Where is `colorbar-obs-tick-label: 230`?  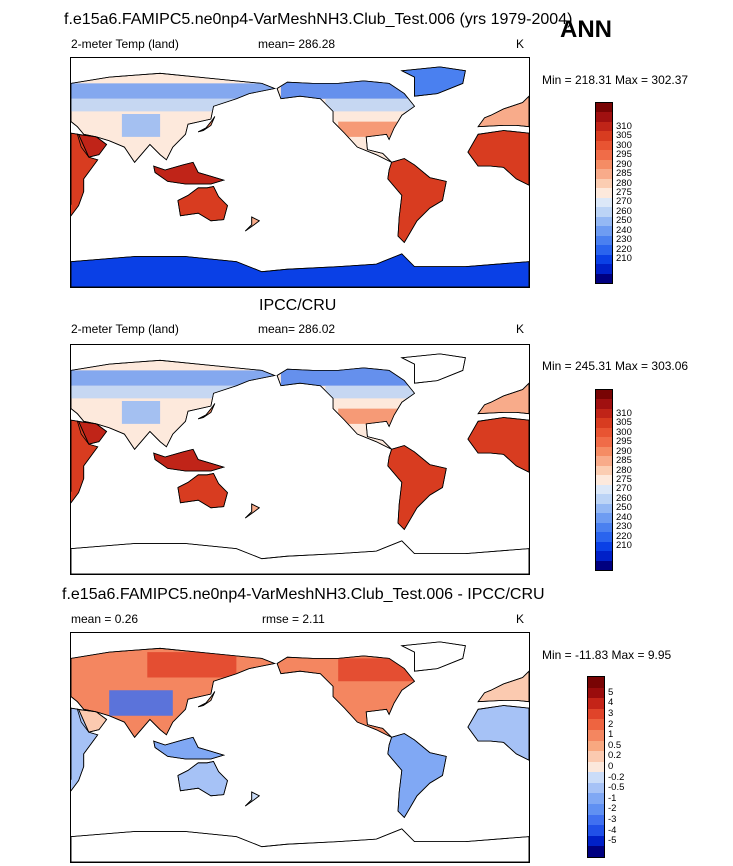 colorbar-obs-tick-label: 230 is located at coordinates (624, 527).